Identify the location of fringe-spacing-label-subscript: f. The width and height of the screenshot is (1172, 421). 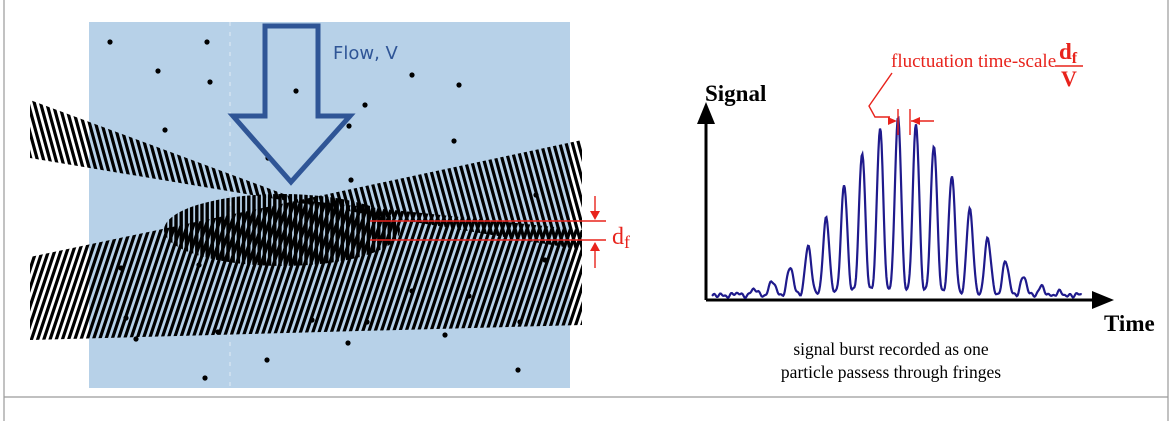
(627, 242).